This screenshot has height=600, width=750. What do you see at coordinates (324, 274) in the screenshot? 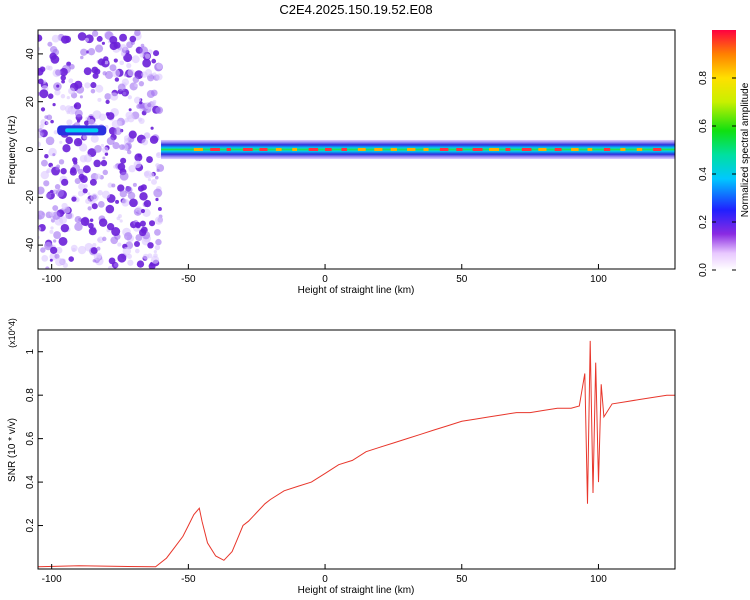
I see `top-x-ticks: -100 -50 0 50 100` at bounding box center [324, 274].